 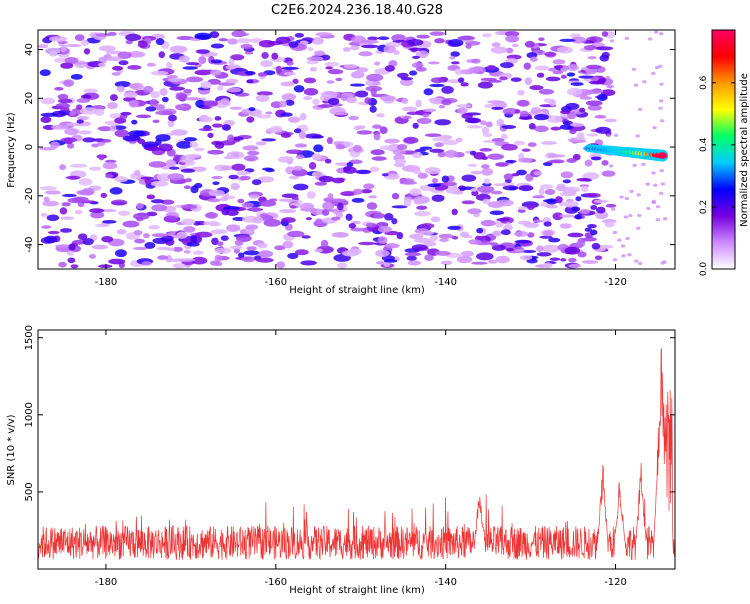 I want to click on colorbar-tick-label: 0.4, so click(x=704, y=144).